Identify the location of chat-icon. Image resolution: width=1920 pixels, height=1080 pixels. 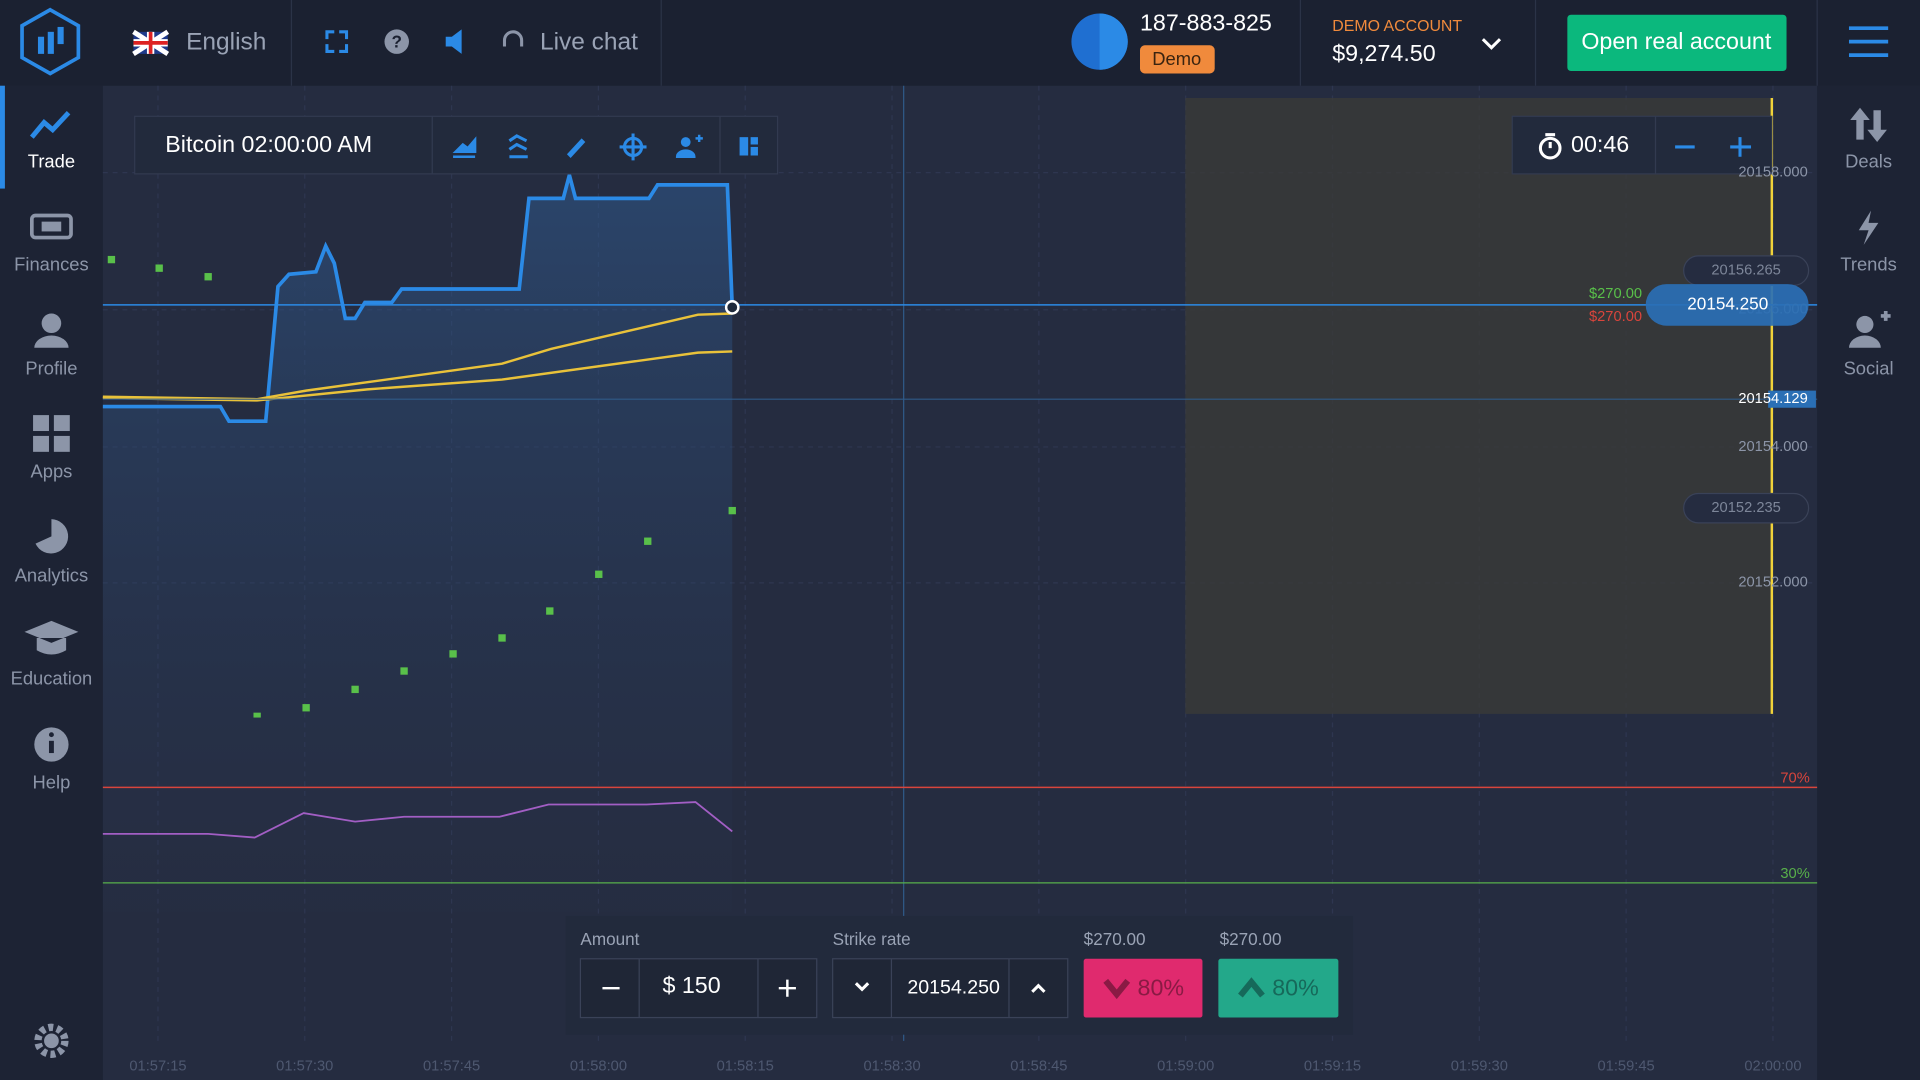
(513, 38).